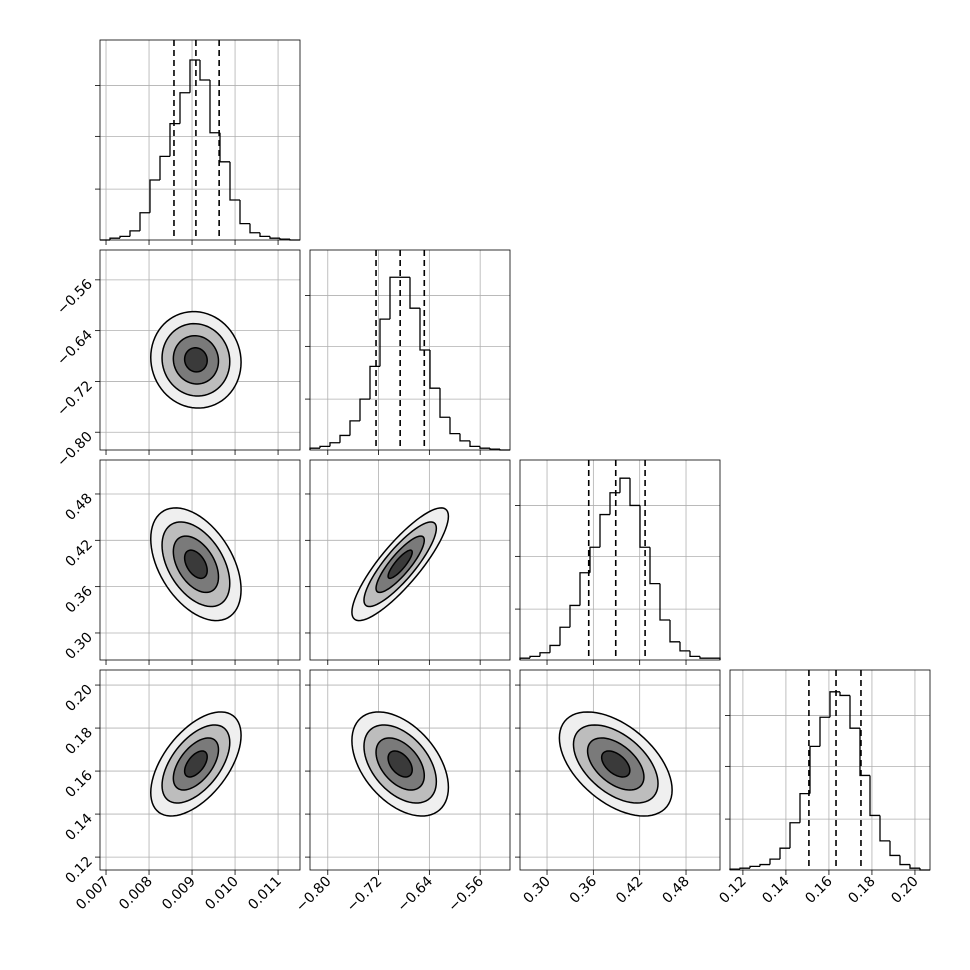  I want to click on x-tick-label: 0.48, so click(675, 890).